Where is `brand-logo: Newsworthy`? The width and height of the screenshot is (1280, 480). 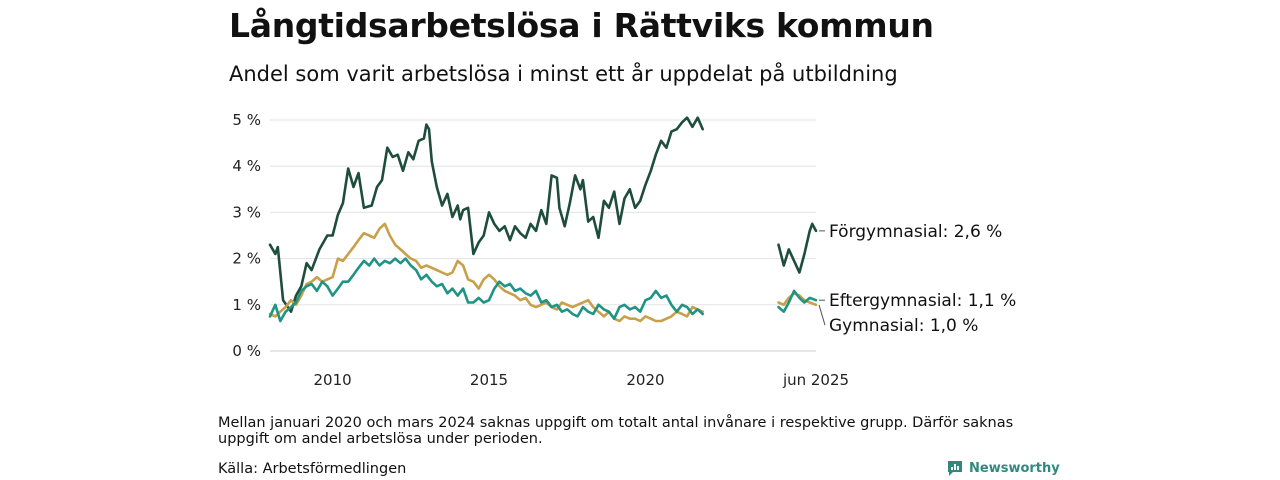 brand-logo: Newsworthy is located at coordinates (1003, 468).